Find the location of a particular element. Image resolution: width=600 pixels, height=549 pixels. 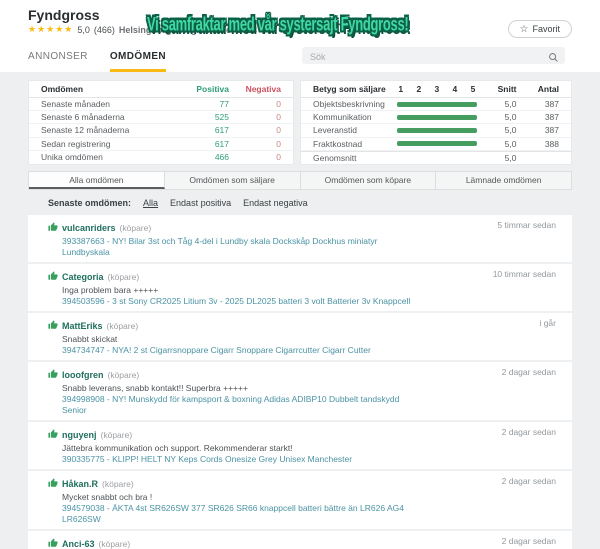

rating-row: Kommunikation 5,0 387 is located at coordinates (436, 118).